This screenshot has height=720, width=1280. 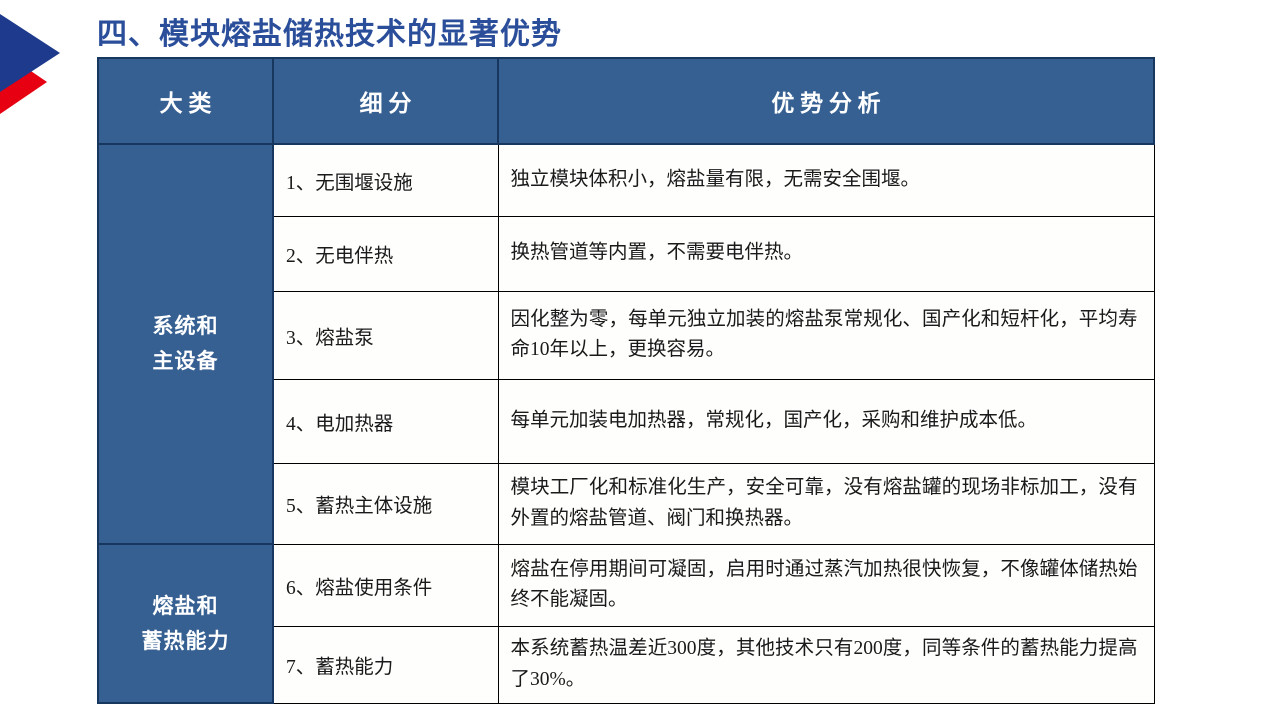 What do you see at coordinates (826, 253) in the screenshot?
I see `analysis-cell: 换热管道等内置，不需要电伴热。` at bounding box center [826, 253].